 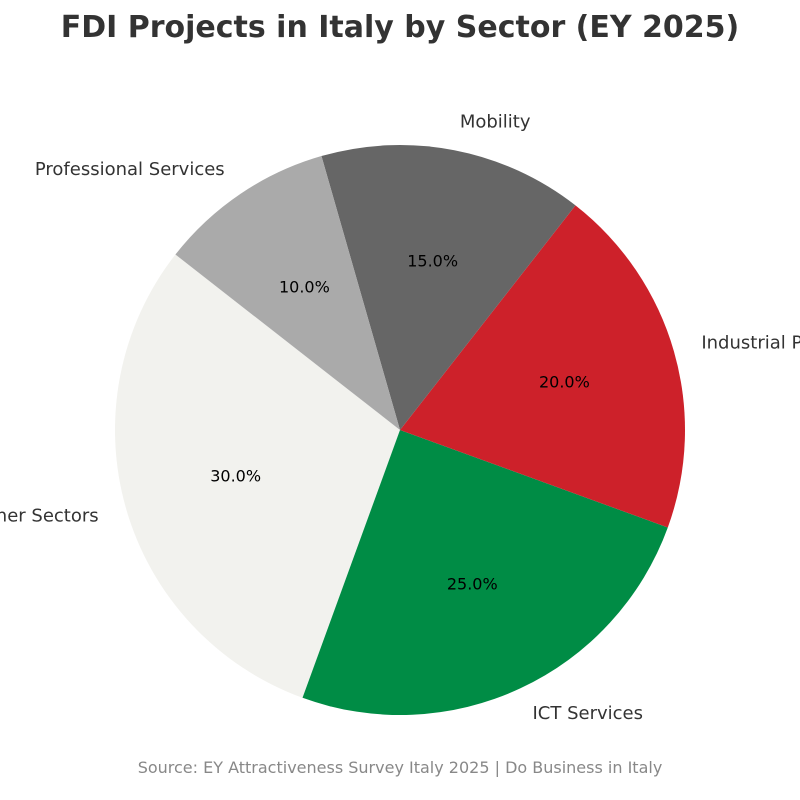 I want to click on pie-slice-industrial-products, so click(x=542, y=366).